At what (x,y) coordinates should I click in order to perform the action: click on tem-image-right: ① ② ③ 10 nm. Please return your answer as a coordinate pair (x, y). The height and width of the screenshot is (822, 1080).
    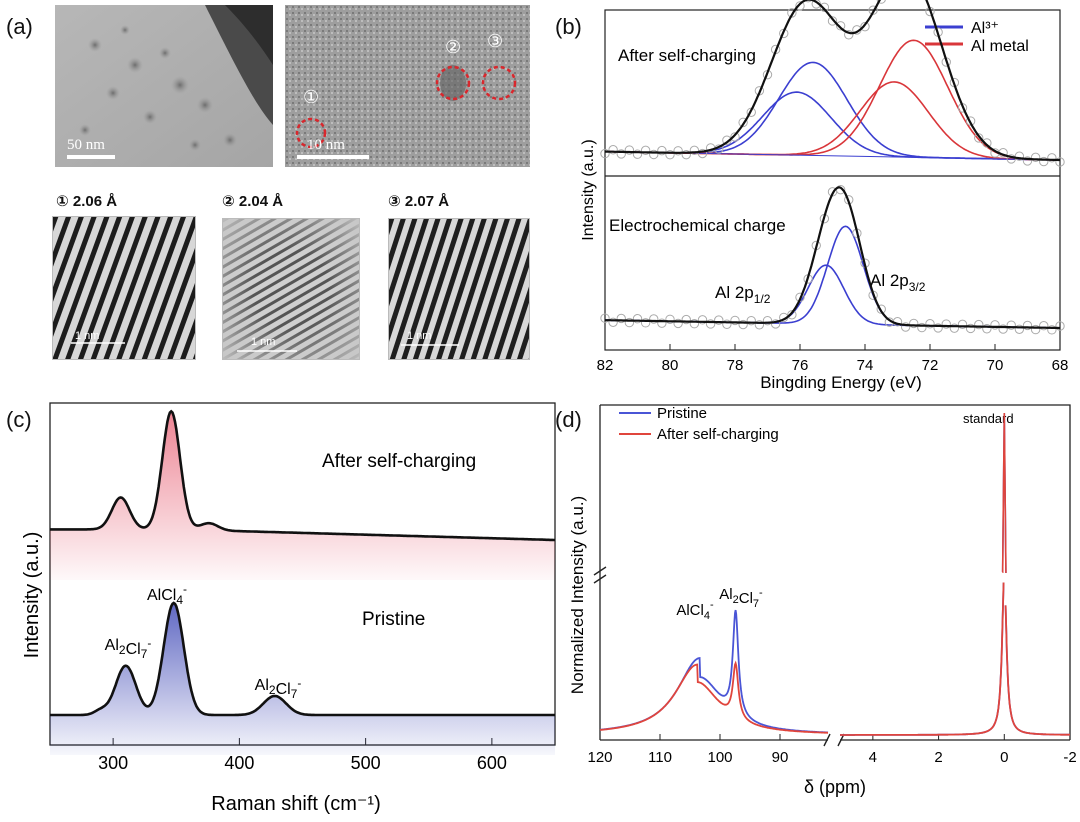
    Looking at the image, I should click on (407, 86).